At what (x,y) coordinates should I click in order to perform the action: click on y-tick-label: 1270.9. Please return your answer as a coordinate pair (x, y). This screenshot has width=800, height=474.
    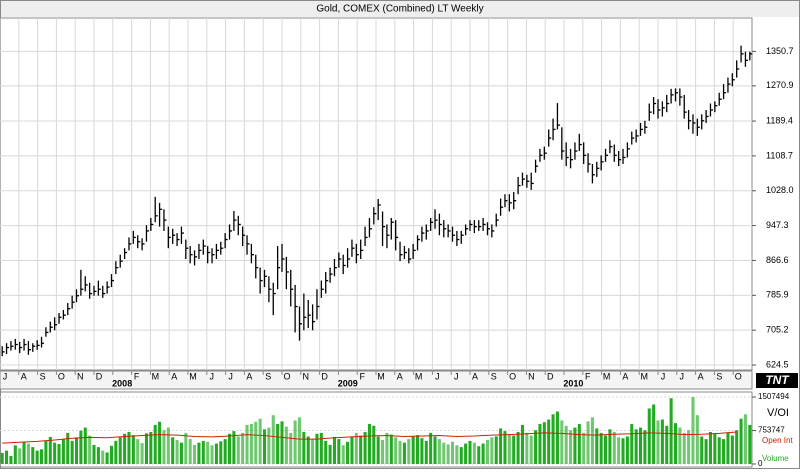
    Looking at the image, I should click on (780, 85).